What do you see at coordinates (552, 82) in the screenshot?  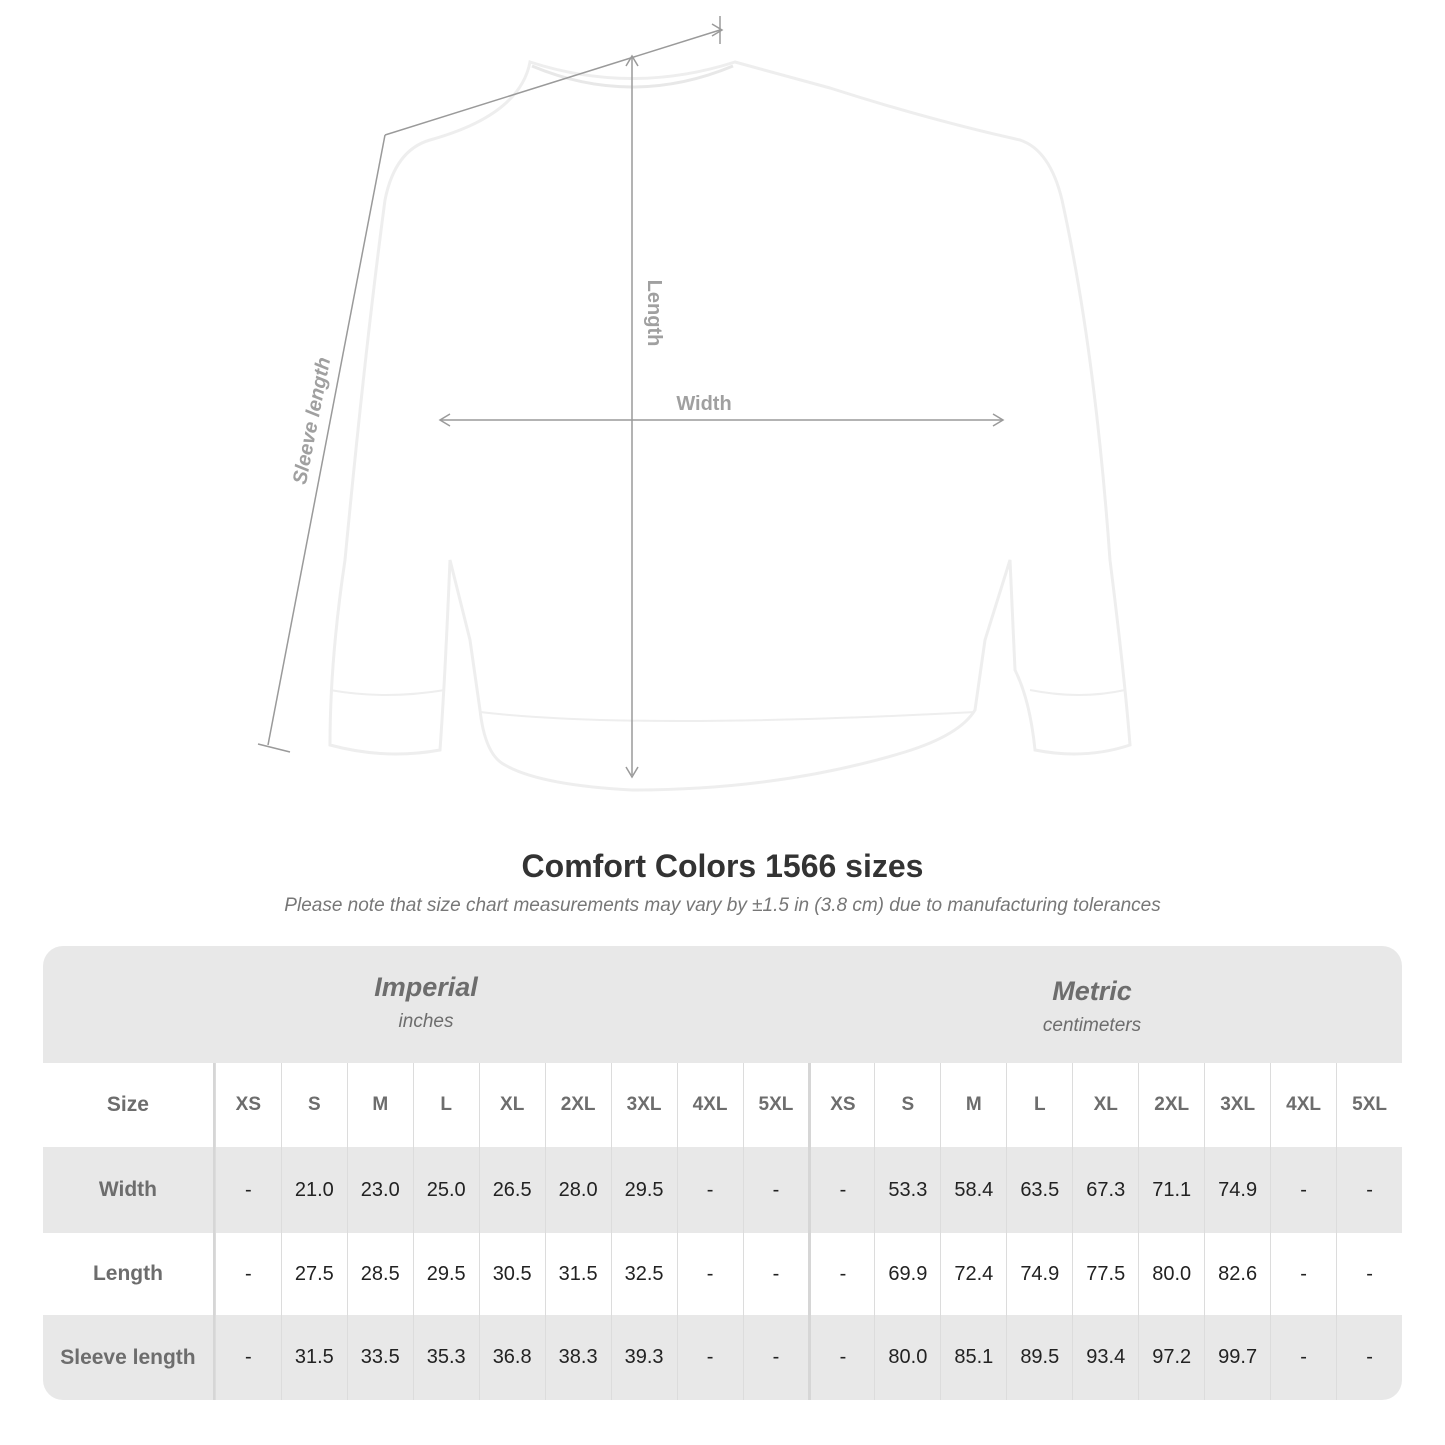 I see `sleeve-measure-top-line` at bounding box center [552, 82].